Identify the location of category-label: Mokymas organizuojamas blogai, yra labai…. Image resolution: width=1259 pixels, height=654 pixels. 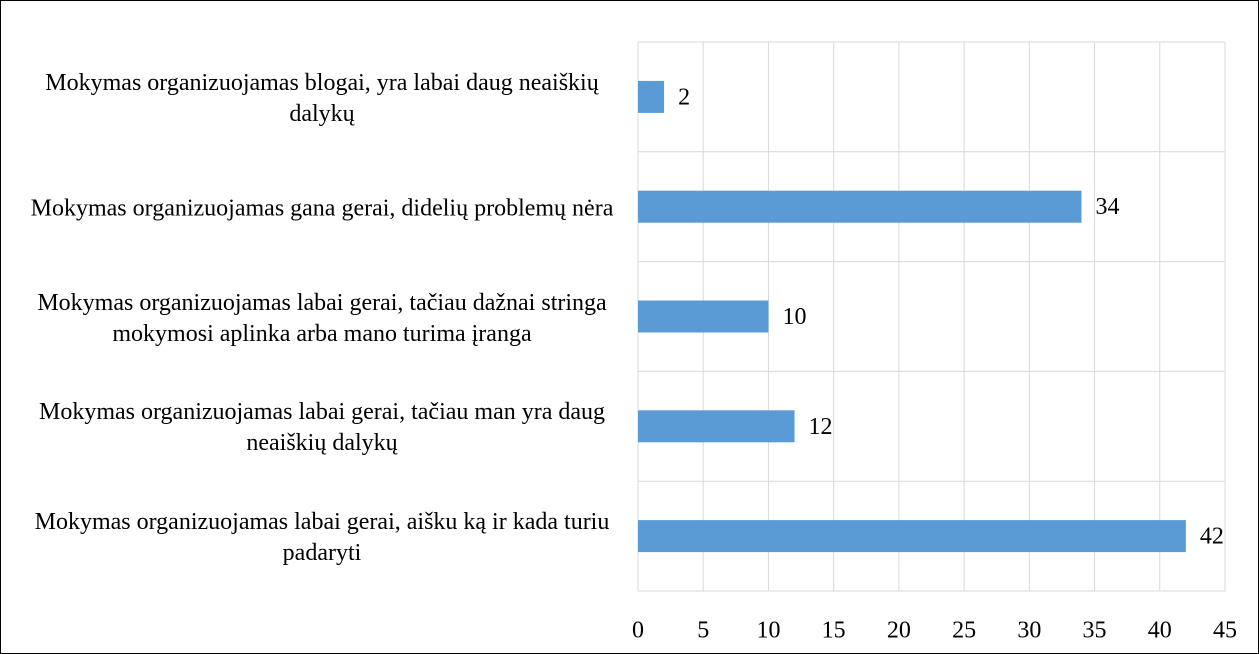
(322, 98).